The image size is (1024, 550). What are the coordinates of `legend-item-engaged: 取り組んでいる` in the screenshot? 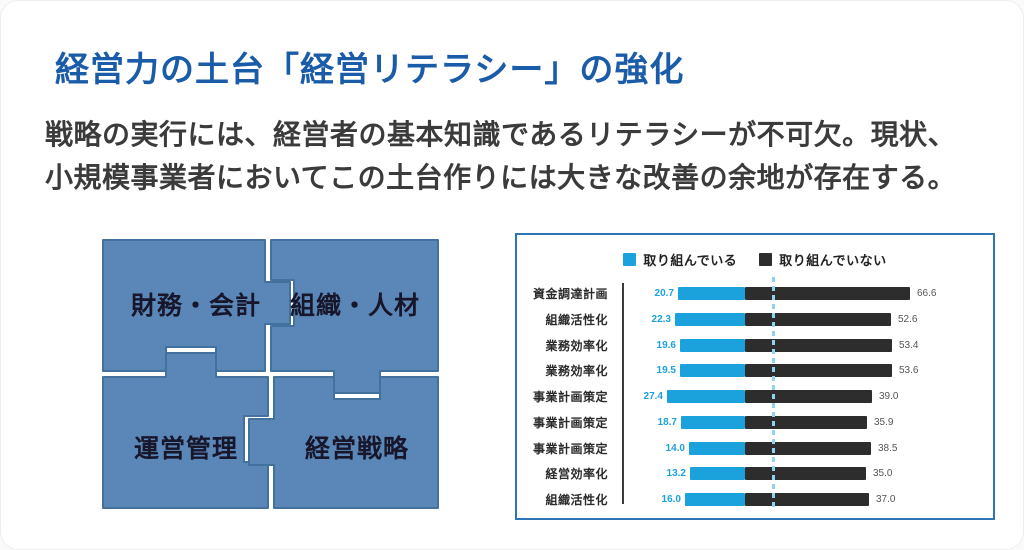 It's located at (680, 259).